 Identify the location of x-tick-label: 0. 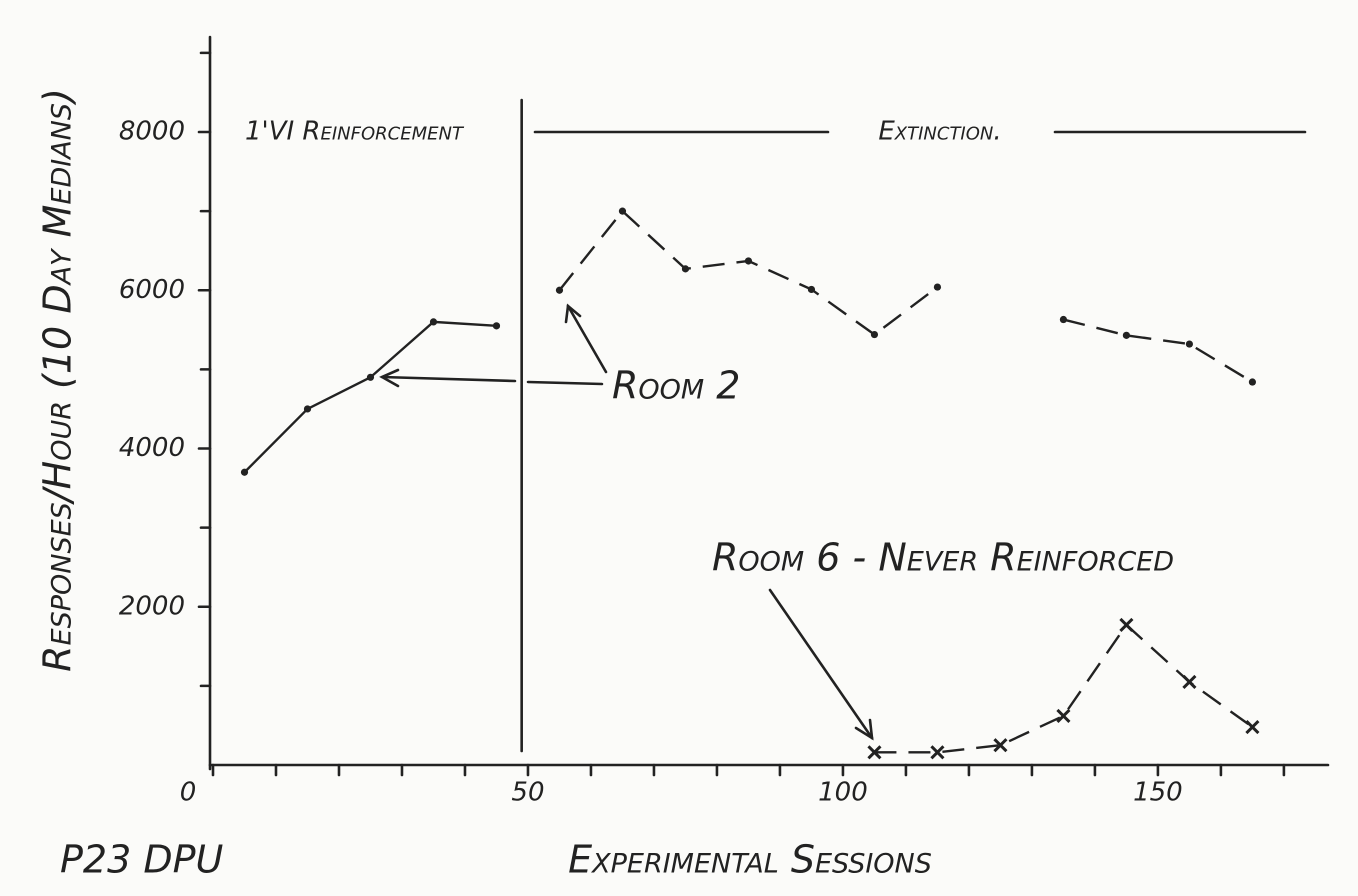
(188, 793).